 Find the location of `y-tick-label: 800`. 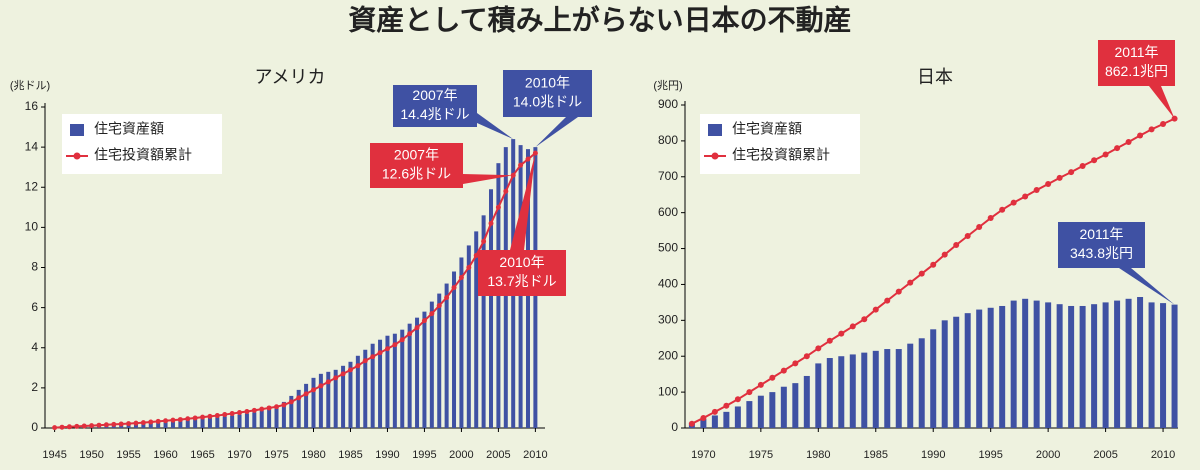

y-tick-label: 800 is located at coordinates (668, 140).